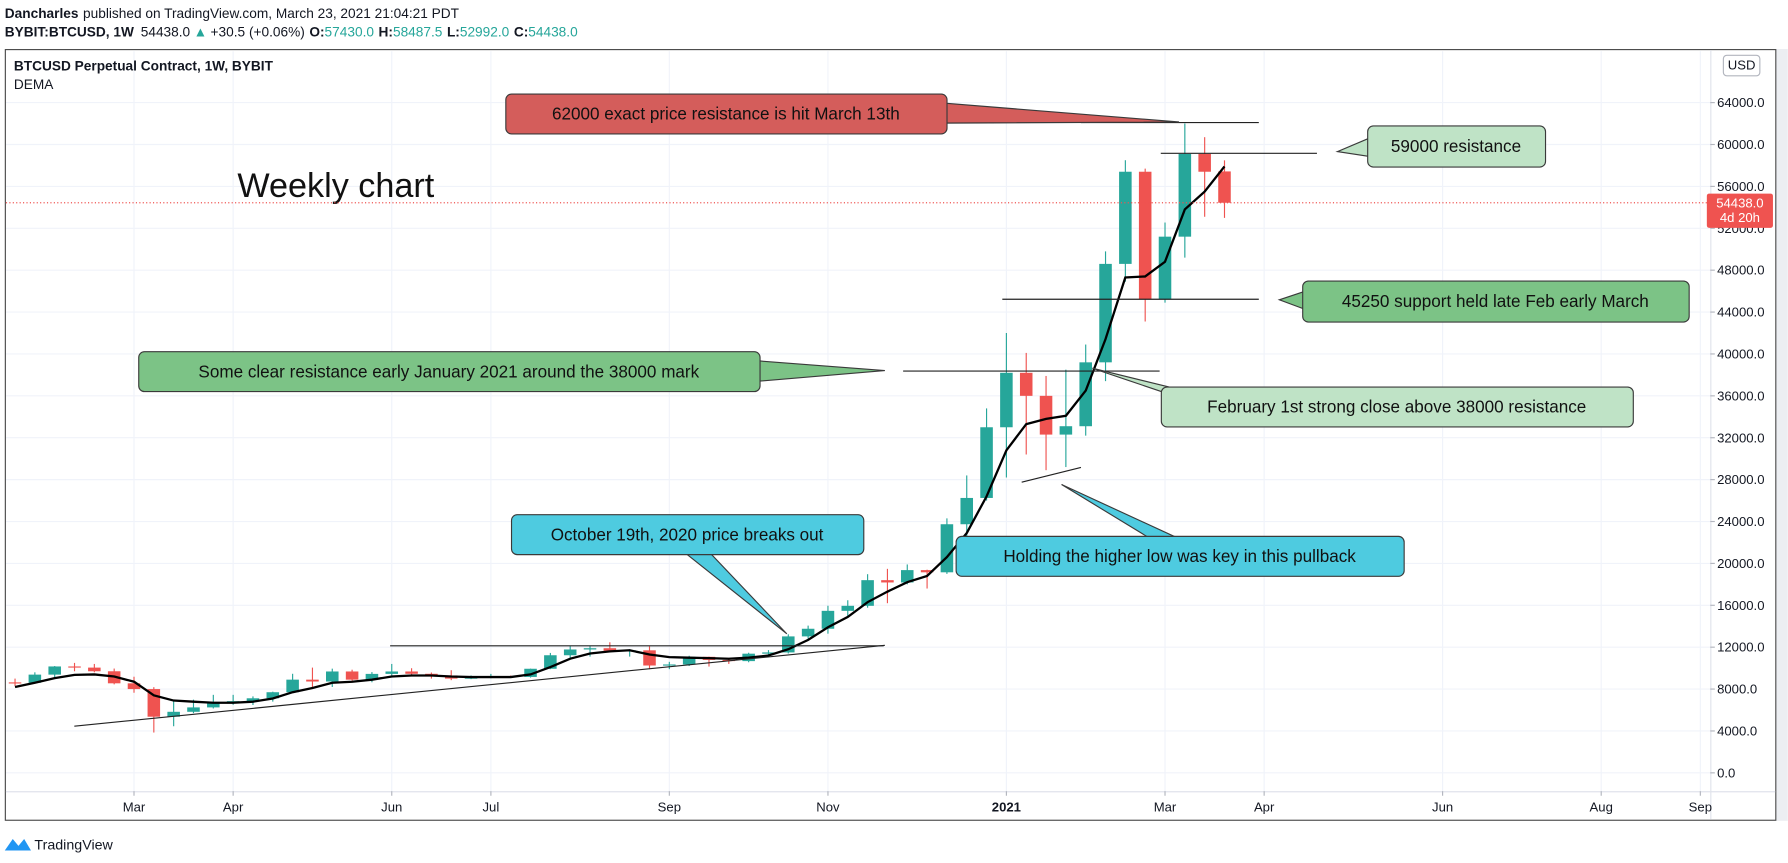 The width and height of the screenshot is (1788, 863). I want to click on annotation: October 19th, 2020 price breaks out, so click(687, 534).